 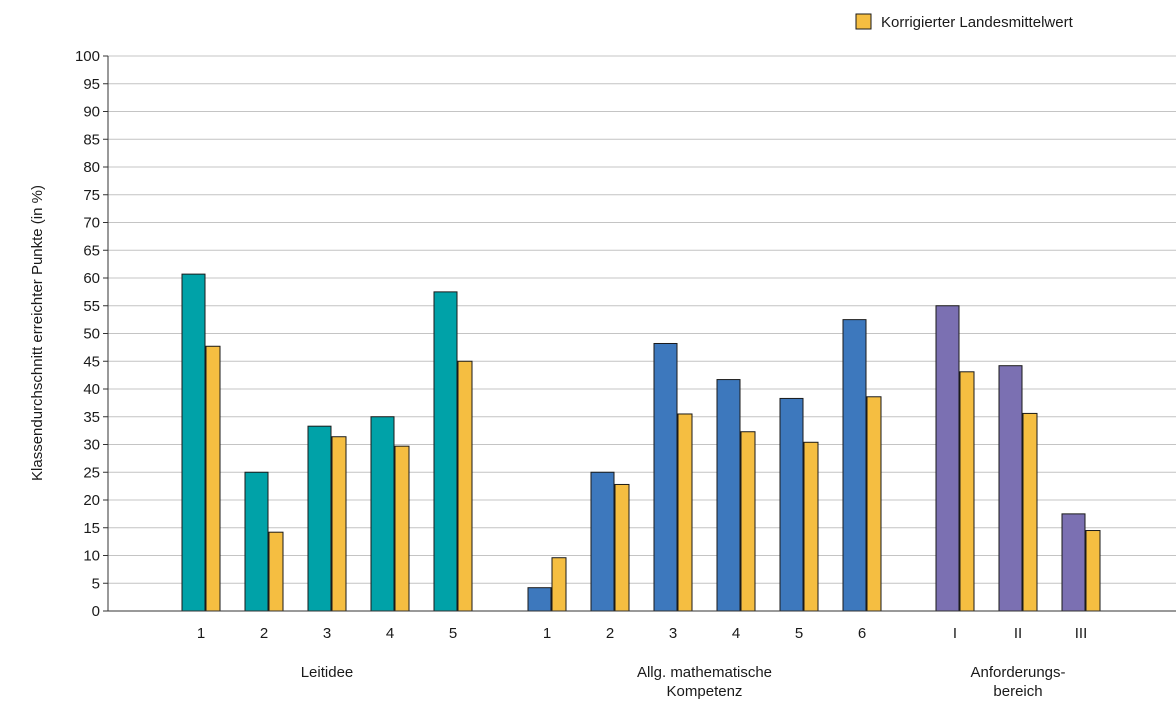 I want to click on y-tick-label: 80, so click(x=91, y=167).